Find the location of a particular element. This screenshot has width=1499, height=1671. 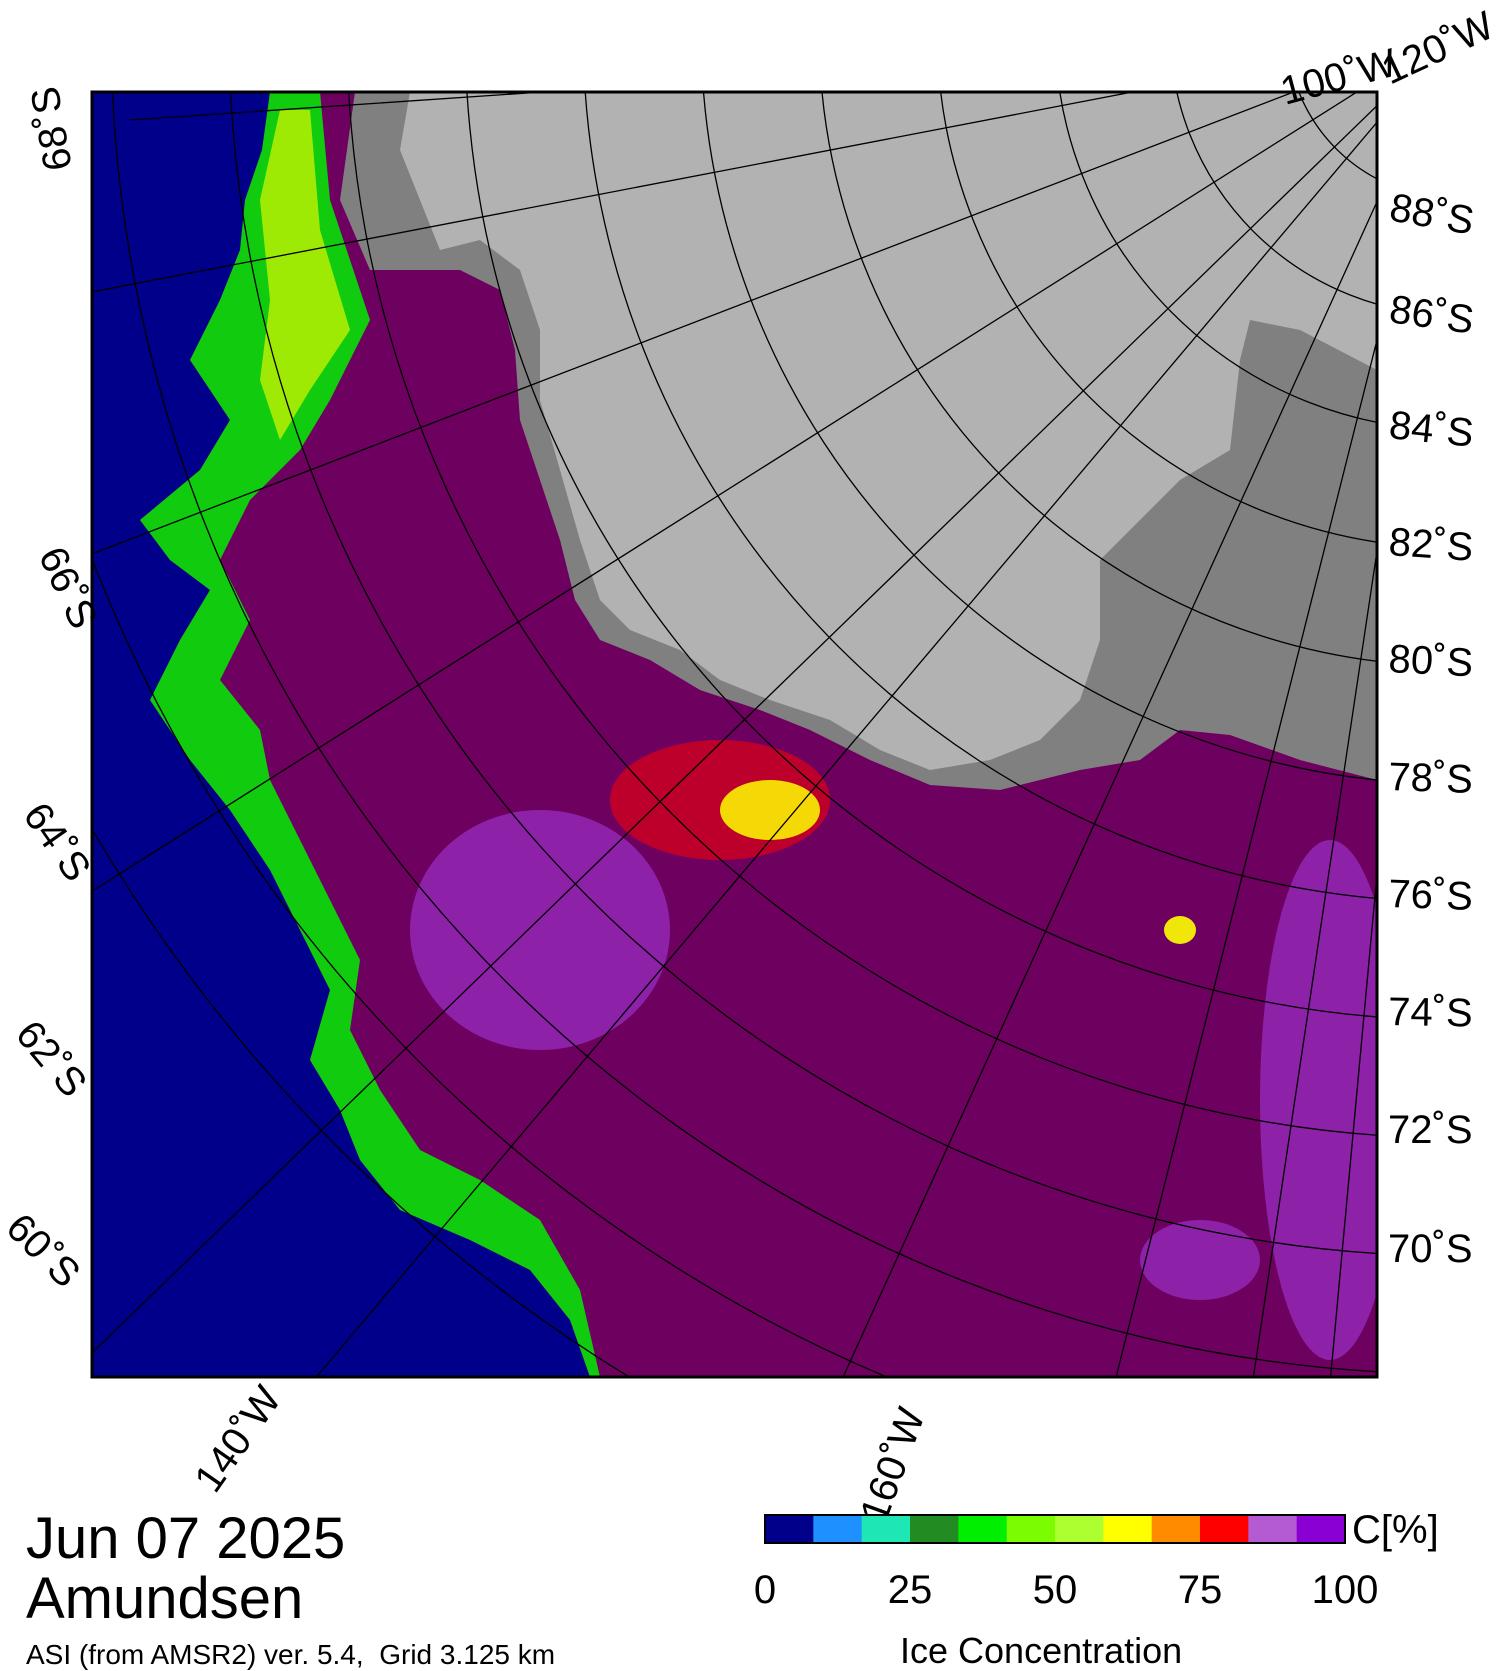

marginal-ice-yellow is located at coordinates (305, 275).